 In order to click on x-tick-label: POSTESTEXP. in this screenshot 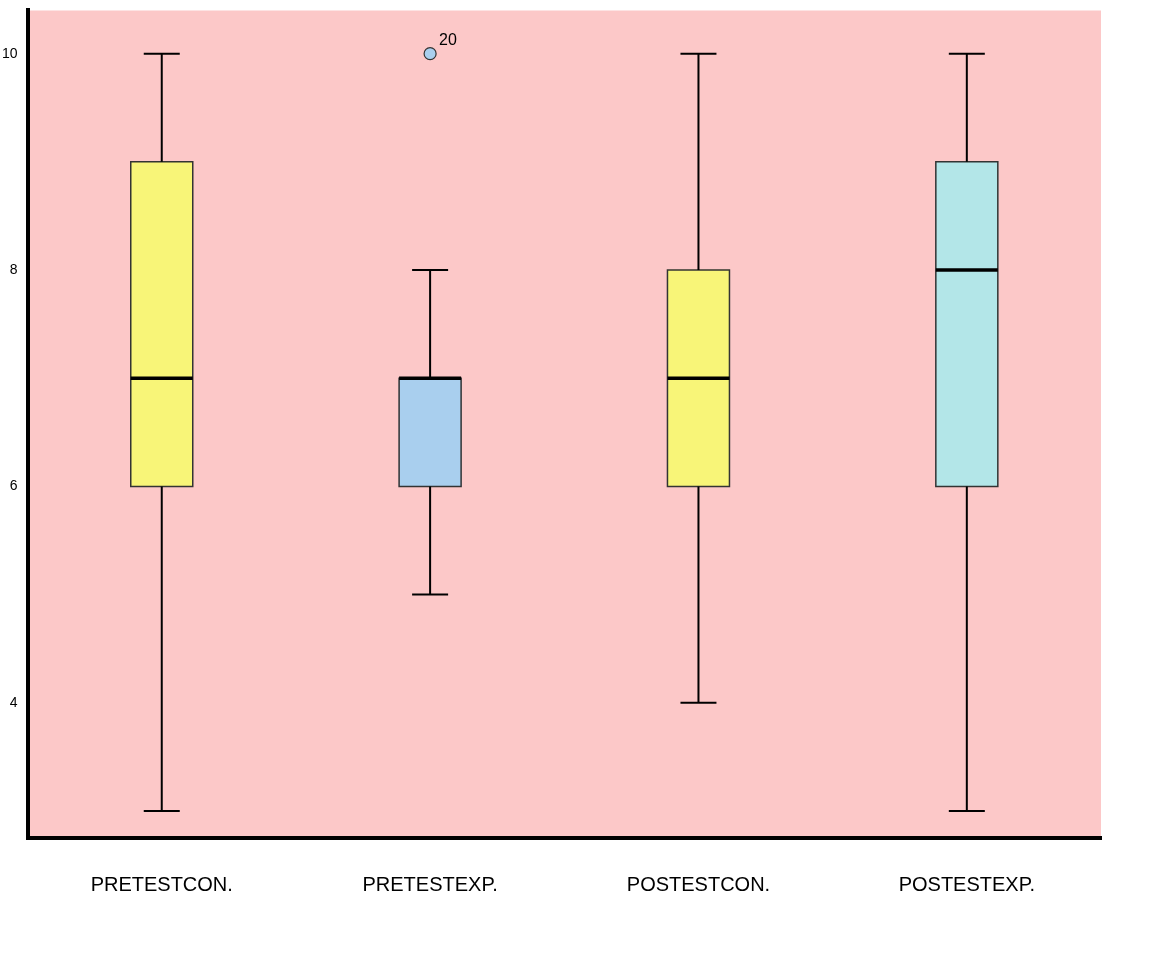, I will do `click(966, 883)`.